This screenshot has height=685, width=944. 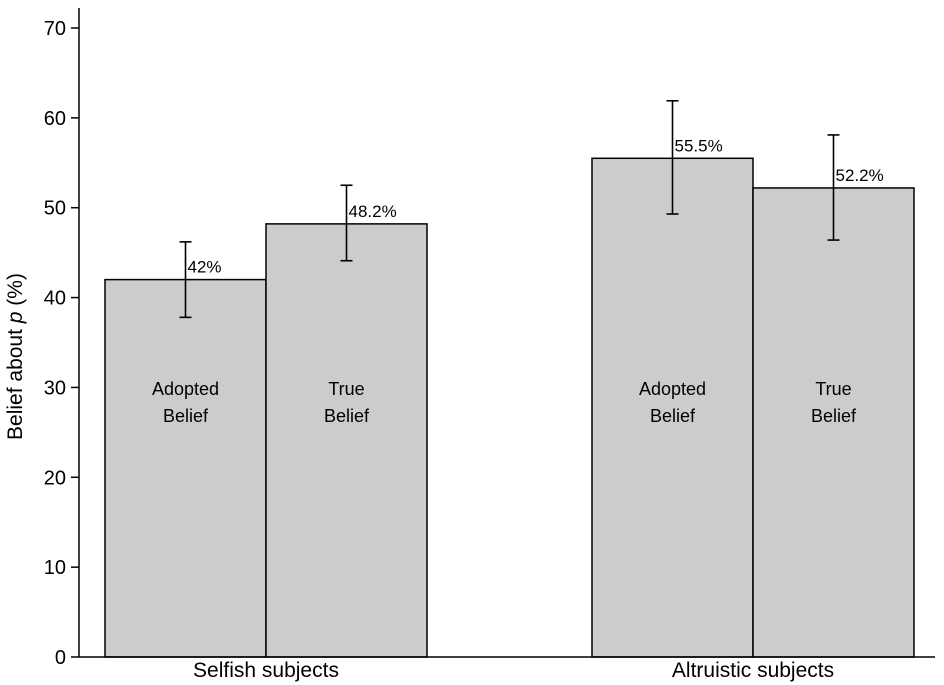 What do you see at coordinates (55, 478) in the screenshot?
I see `y-tick-label: 20` at bounding box center [55, 478].